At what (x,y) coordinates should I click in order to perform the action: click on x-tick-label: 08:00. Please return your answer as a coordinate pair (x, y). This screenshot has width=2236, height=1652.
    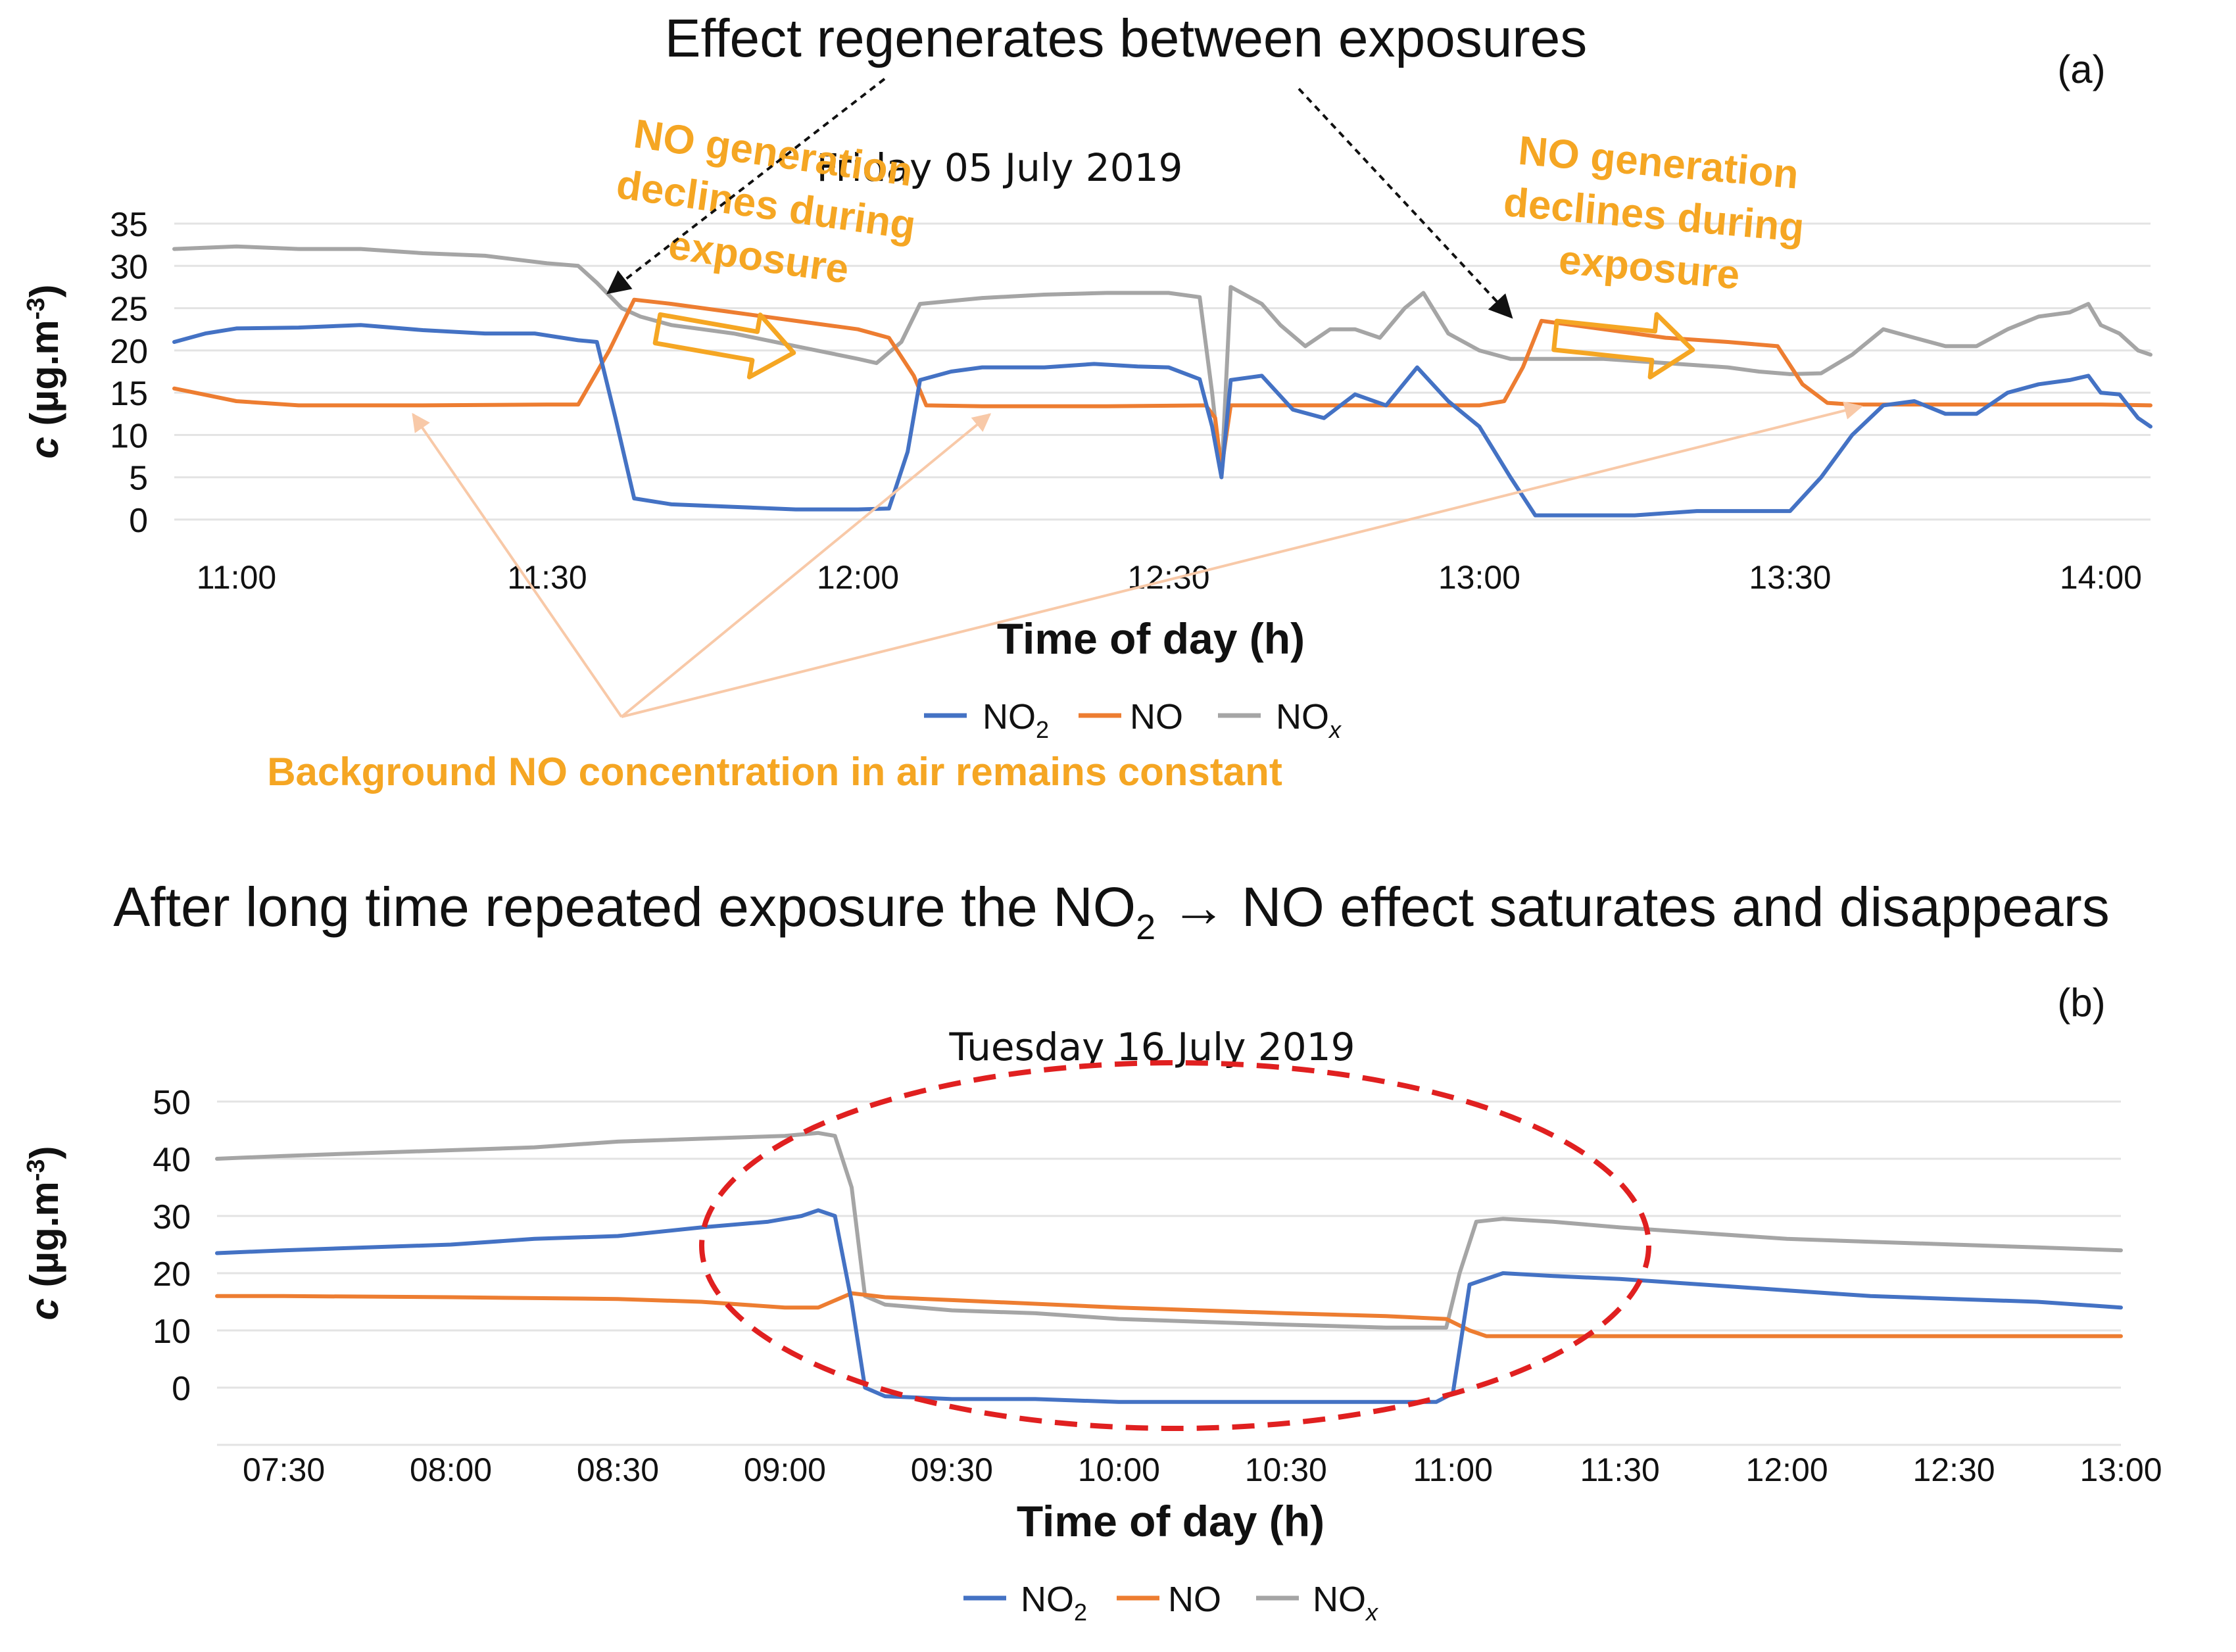
    Looking at the image, I should click on (451, 1470).